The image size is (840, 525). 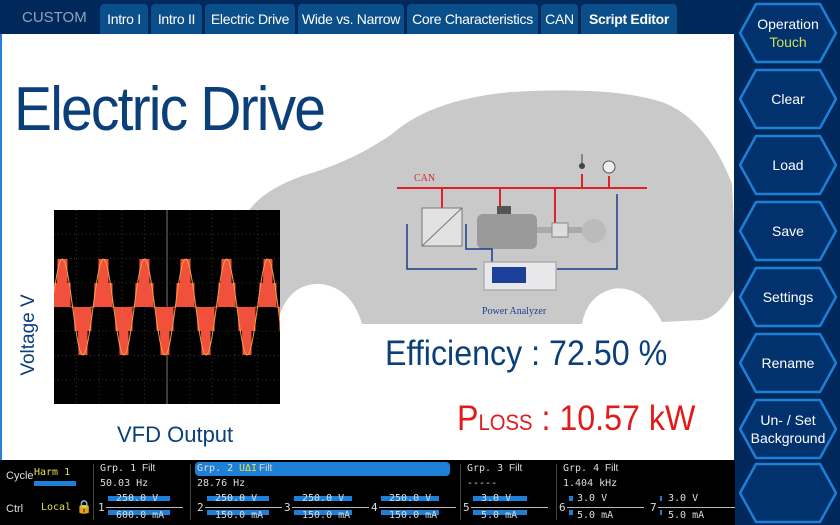 I want to click on element-number: 2, so click(x=200, y=507).